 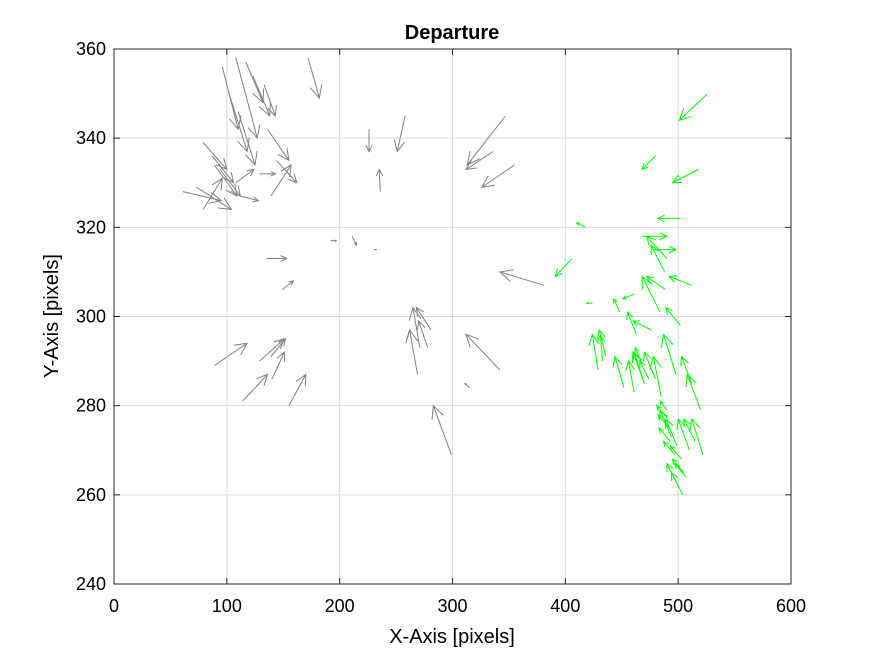 I want to click on x-tick-label: 600, so click(x=791, y=606).